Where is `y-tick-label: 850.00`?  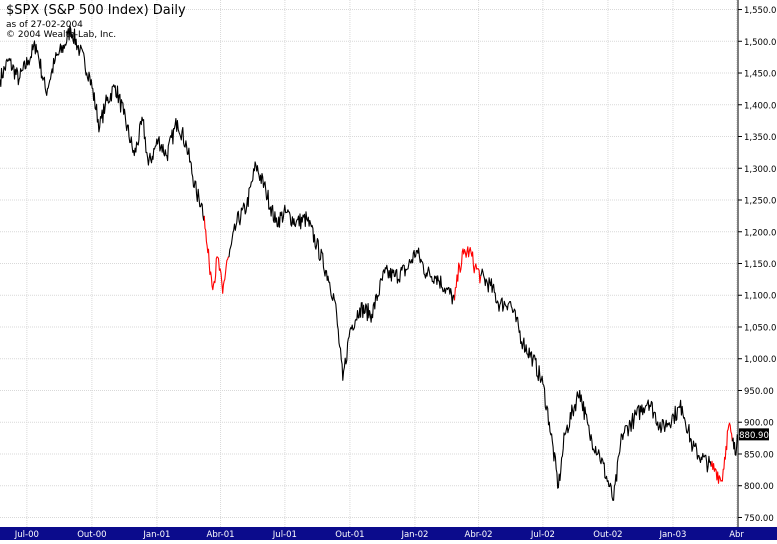 y-tick-label: 850.00 is located at coordinates (759, 455).